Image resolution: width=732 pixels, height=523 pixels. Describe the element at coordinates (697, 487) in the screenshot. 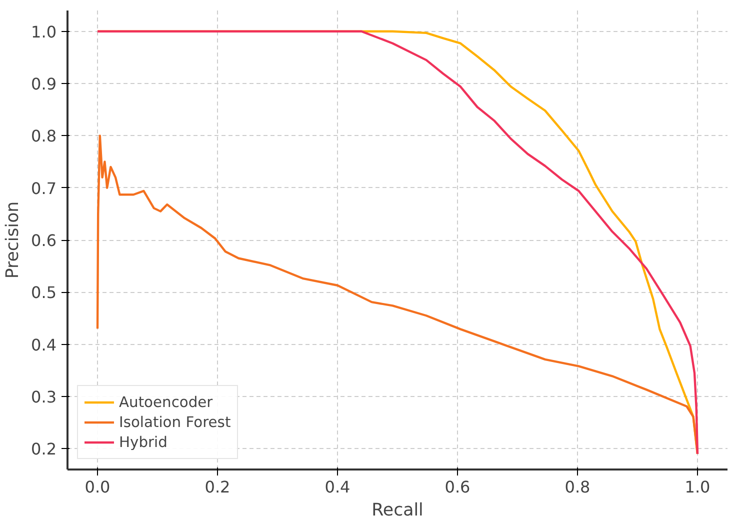

I see `x-tick-label: 1.0` at that location.